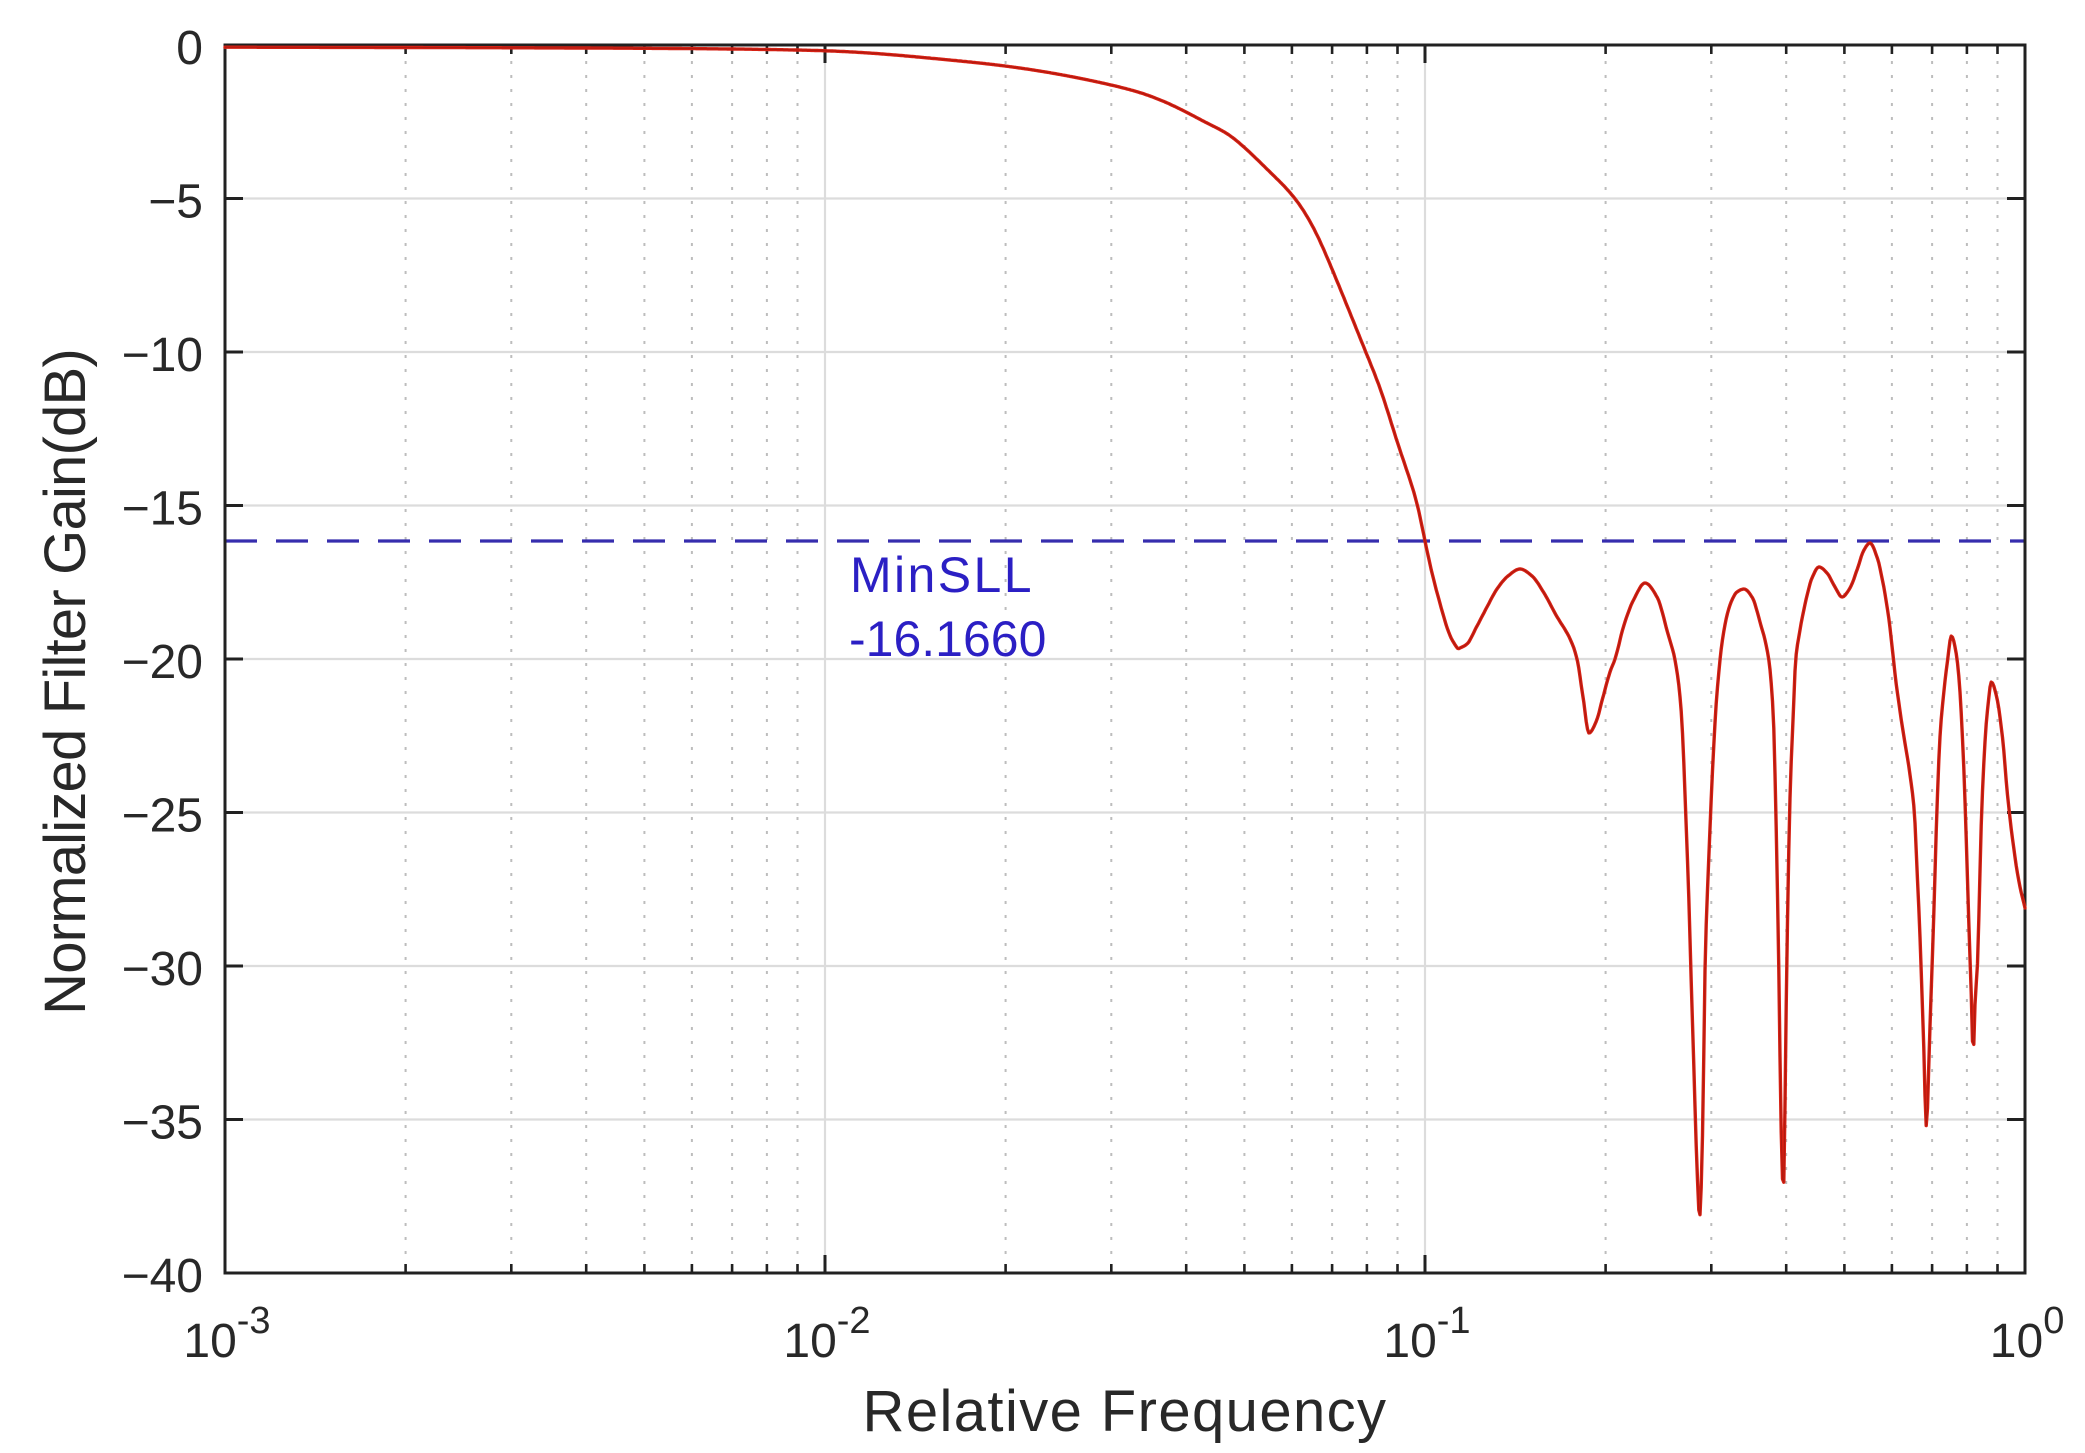 The height and width of the screenshot is (1453, 2085). What do you see at coordinates (162, 662) in the screenshot?
I see `svg-text: −20` at bounding box center [162, 662].